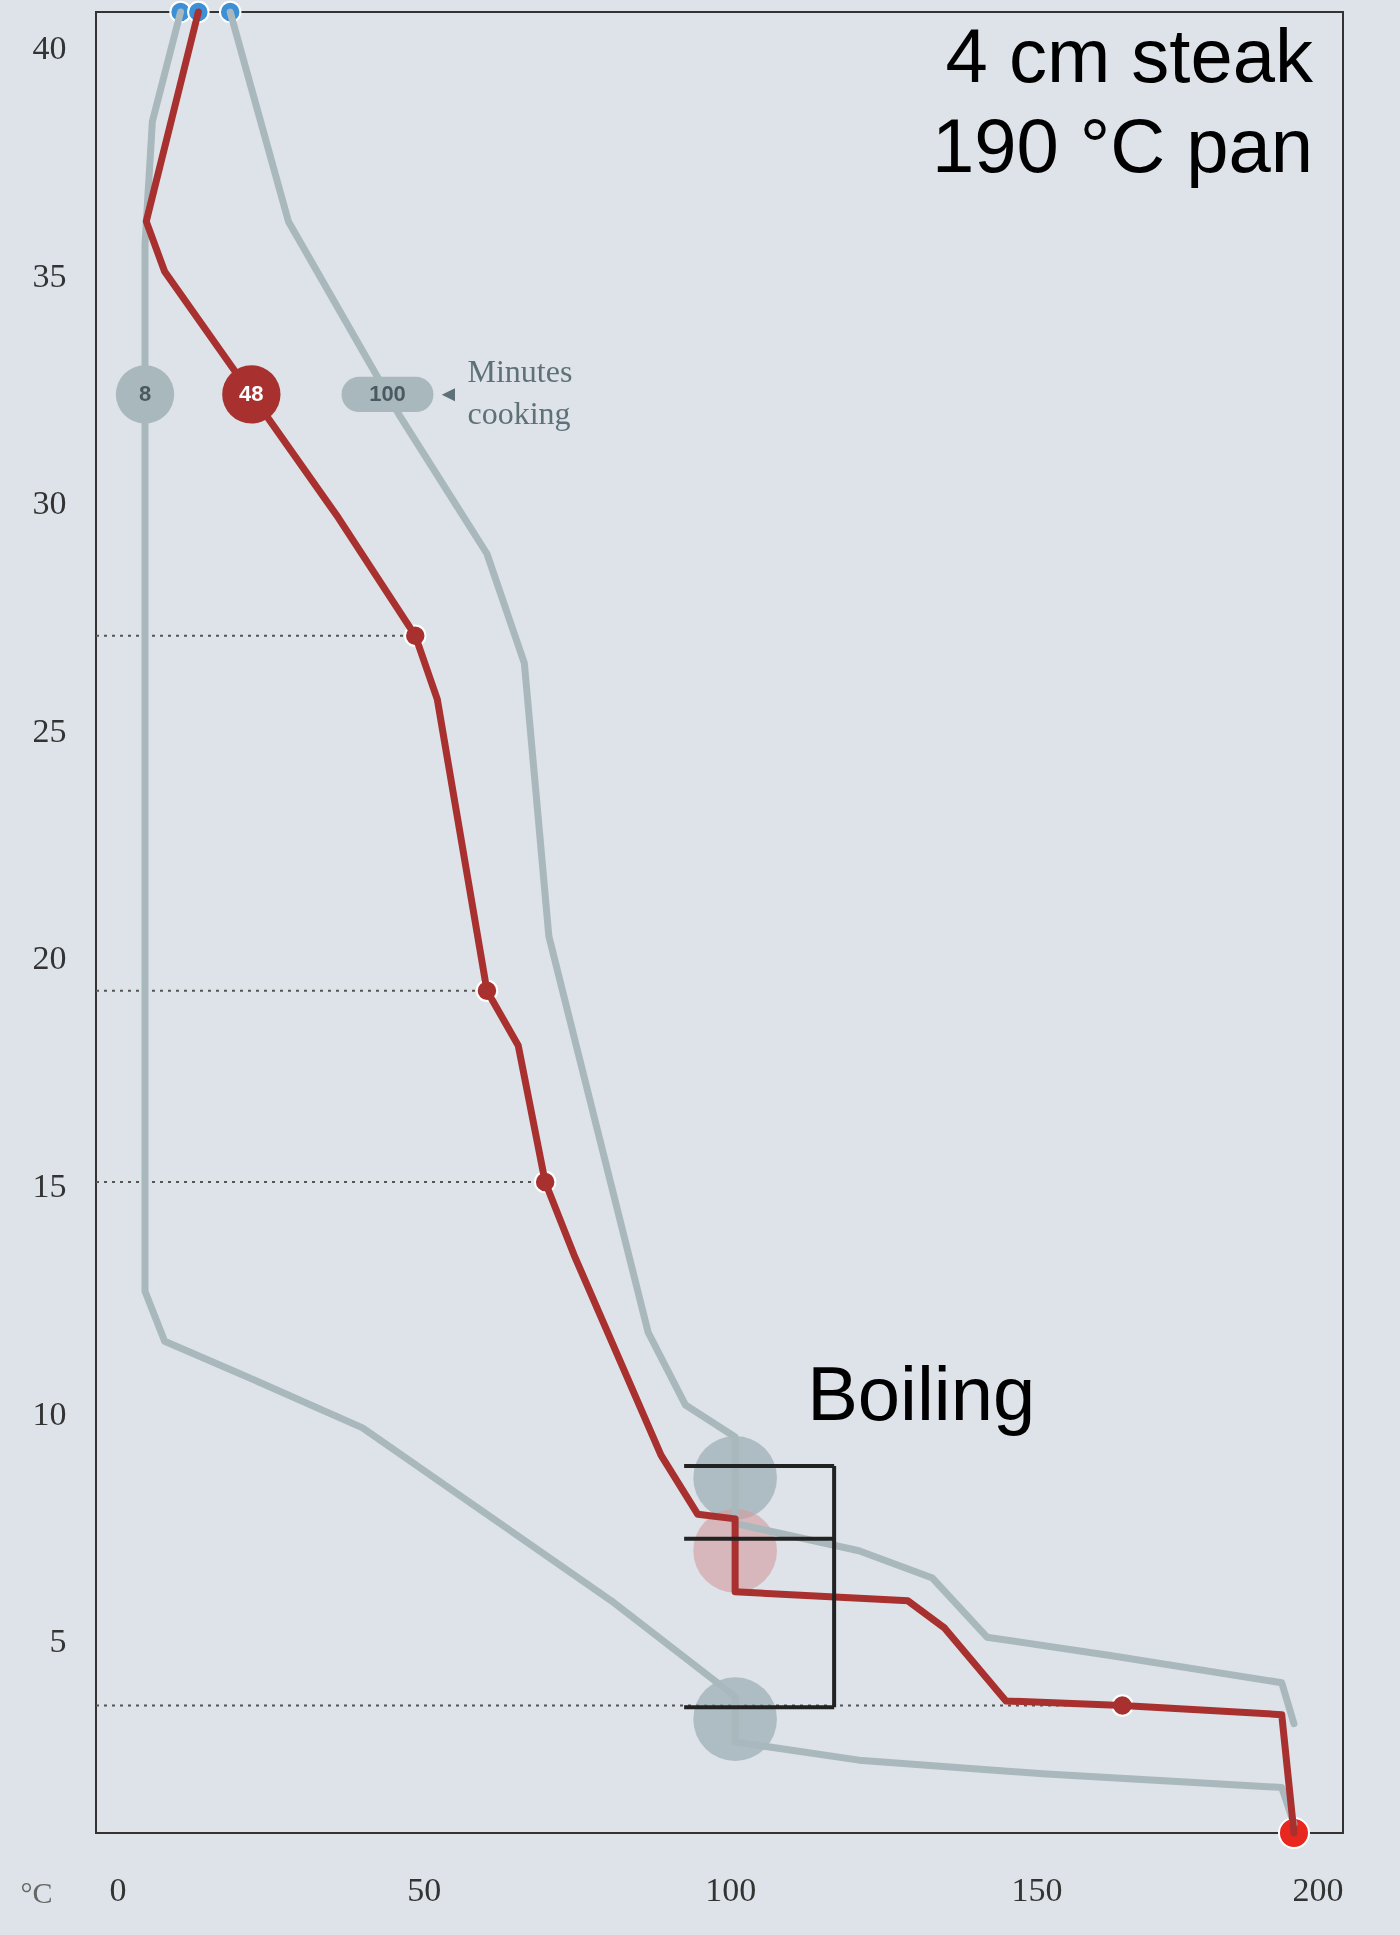 The height and width of the screenshot is (1935, 1400). What do you see at coordinates (36, 1892) in the screenshot?
I see `x-axis-title: °C` at bounding box center [36, 1892].